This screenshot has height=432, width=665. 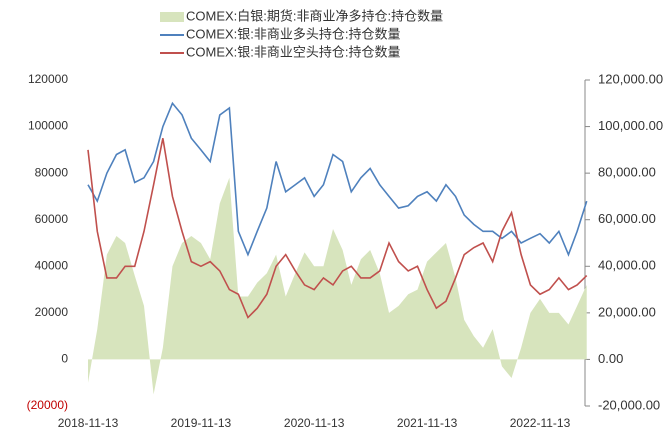 I want to click on y-tick-label: 40000, so click(x=52, y=265).